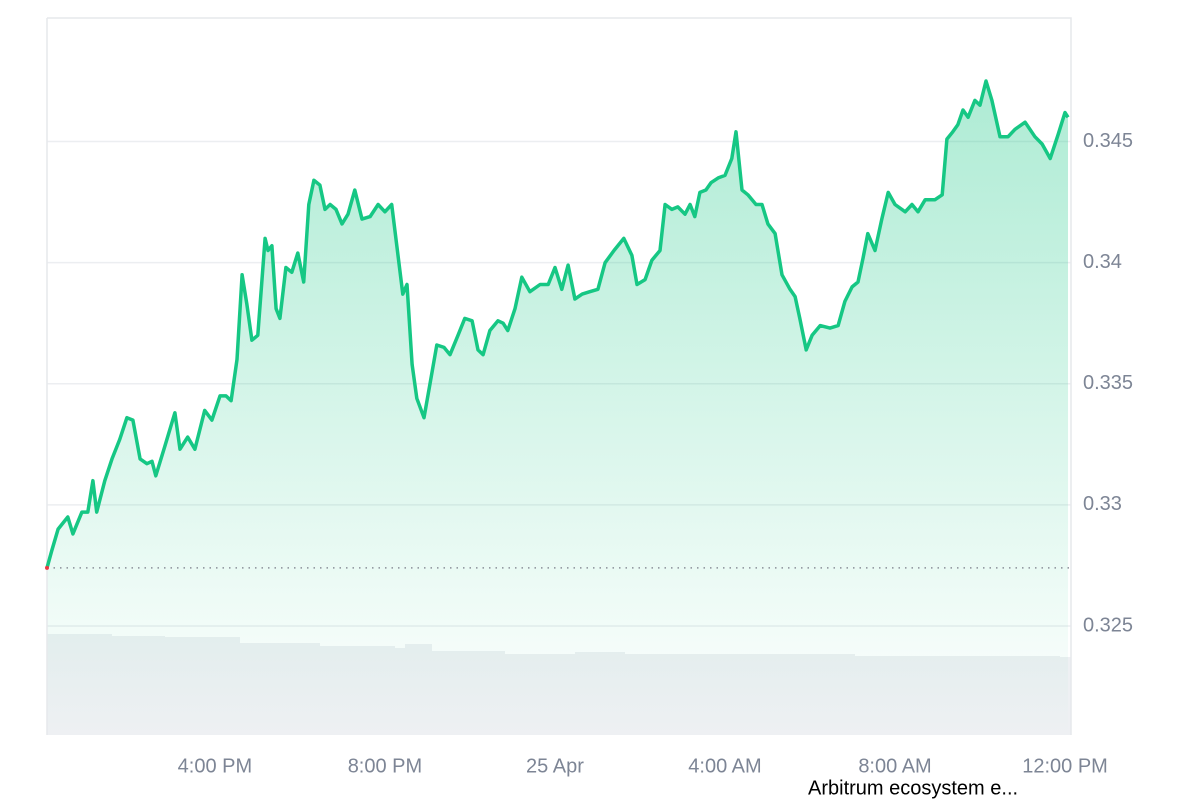 The image size is (1200, 800). I want to click on y-tick-label: 0.34, so click(1102, 262).